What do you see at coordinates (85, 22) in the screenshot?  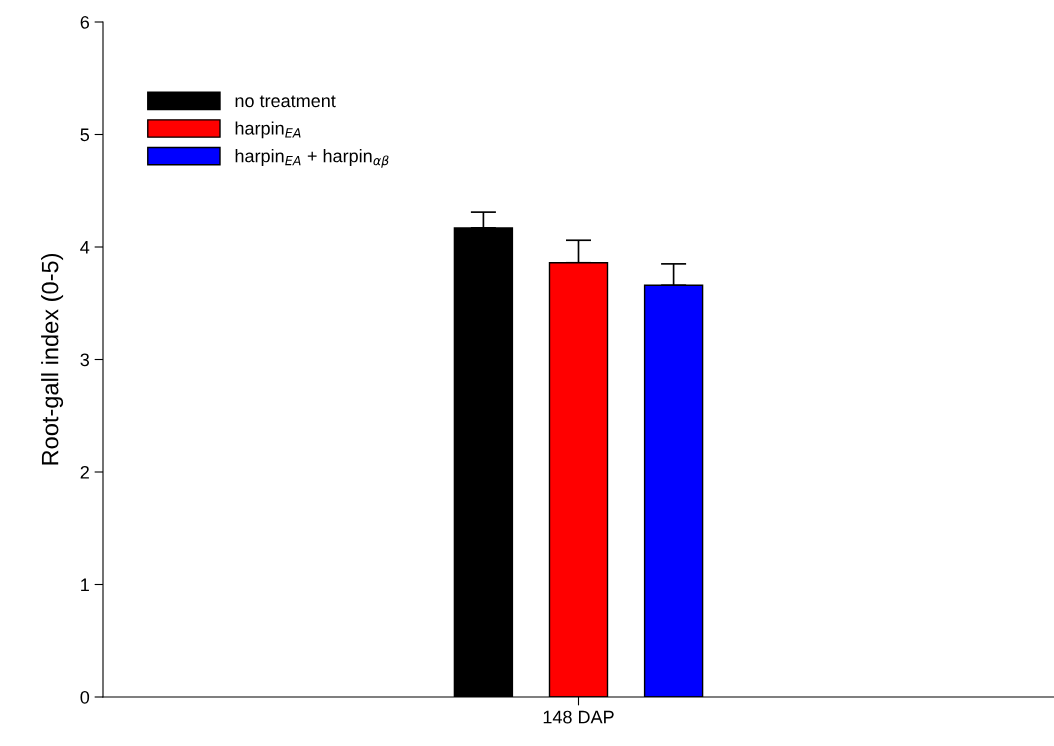 I see `y-tick-label: 6` at bounding box center [85, 22].